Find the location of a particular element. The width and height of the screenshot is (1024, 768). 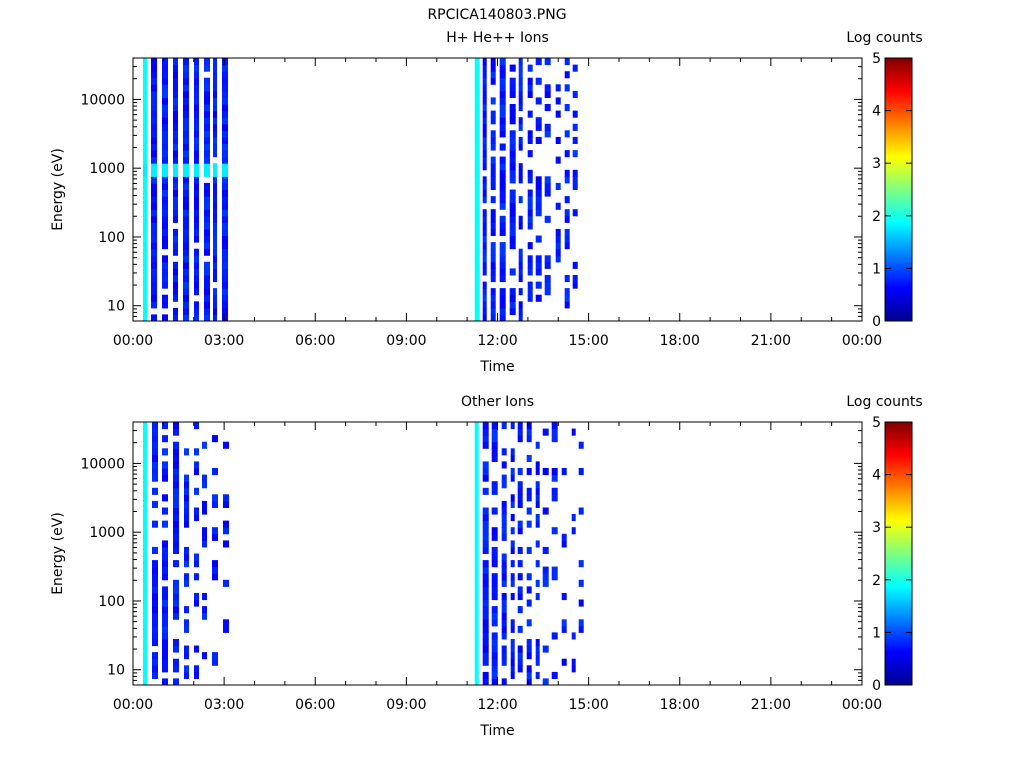

x-tick-label: 15:00 is located at coordinates (588, 705).